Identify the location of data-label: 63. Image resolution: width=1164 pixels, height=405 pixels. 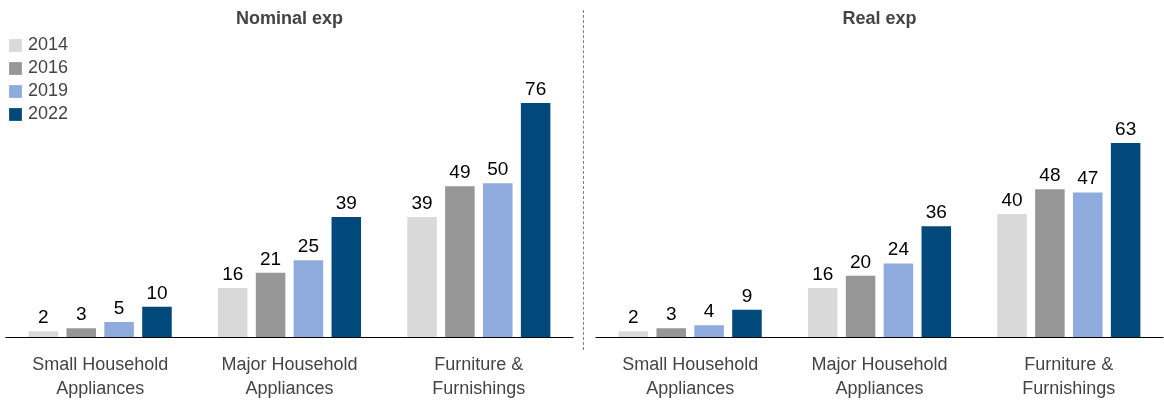
(1126, 129).